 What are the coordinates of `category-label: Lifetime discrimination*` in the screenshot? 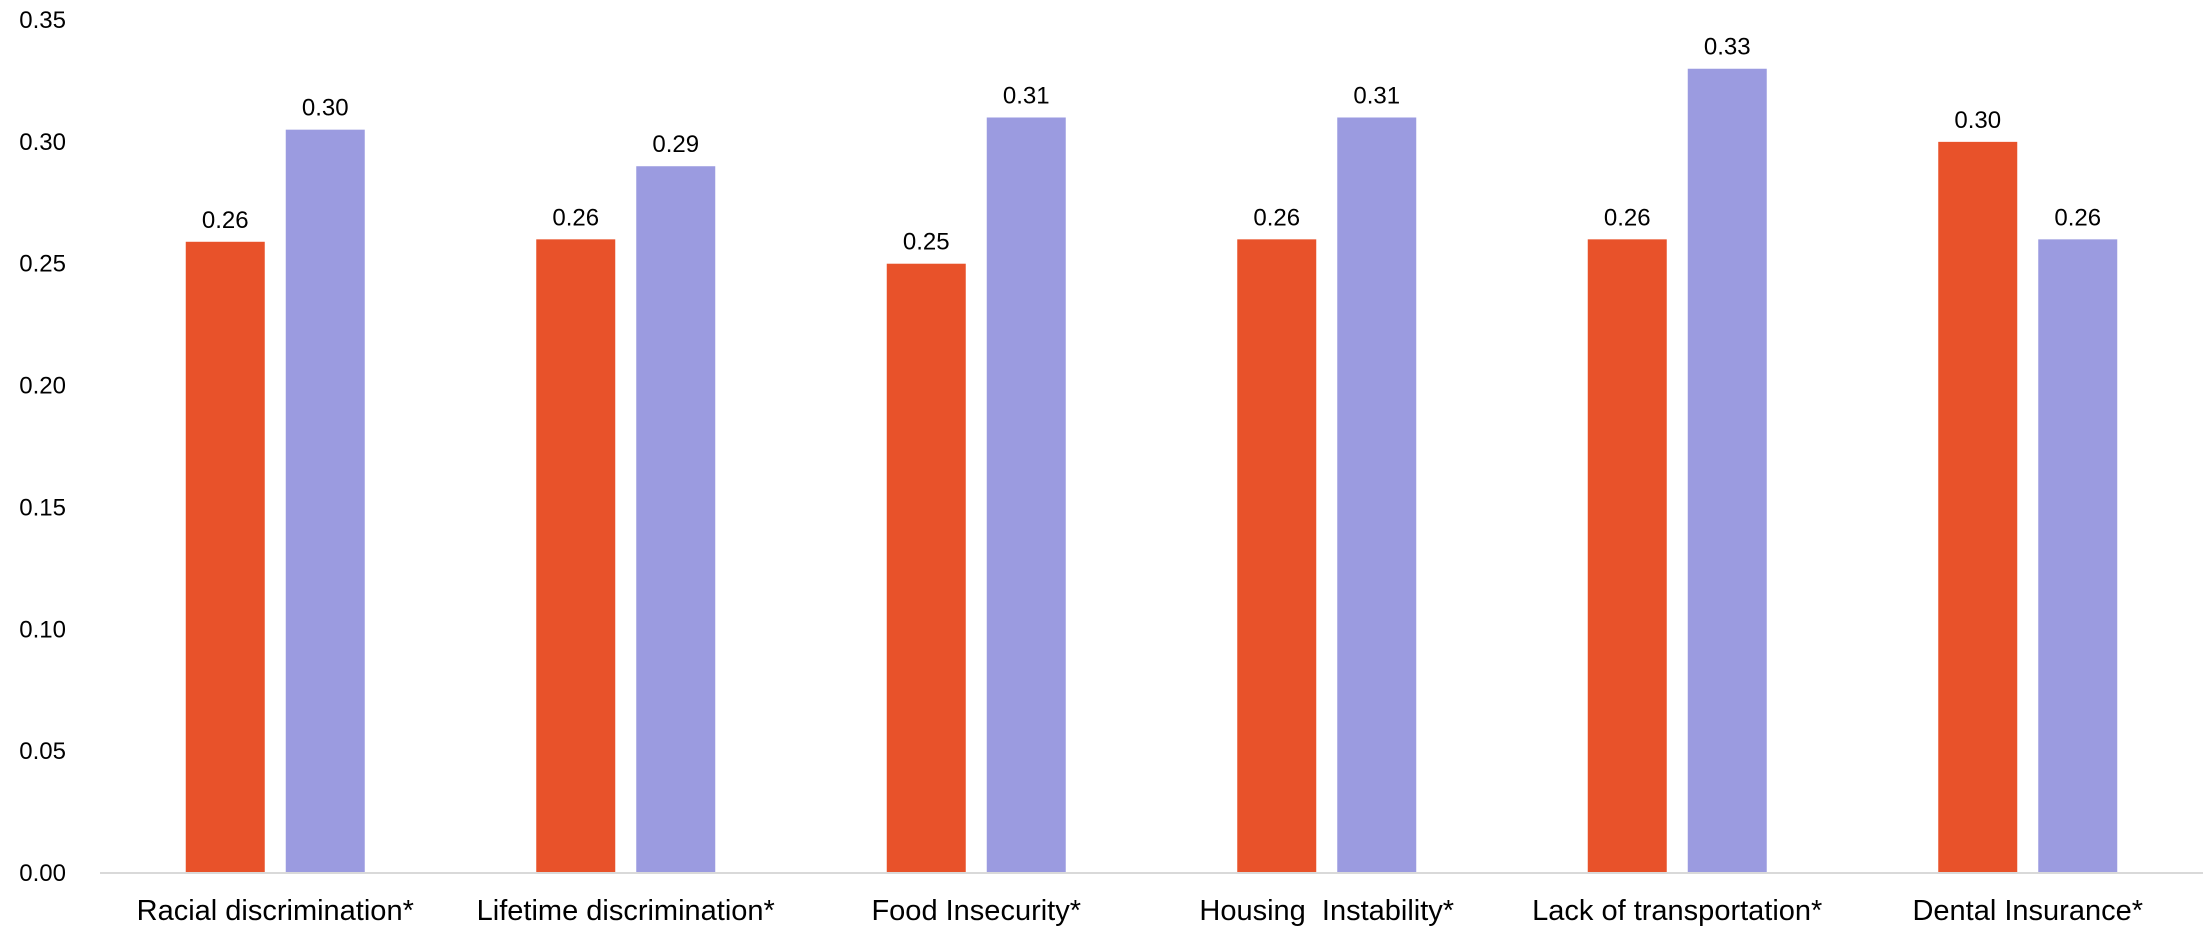 It's located at (626, 911).